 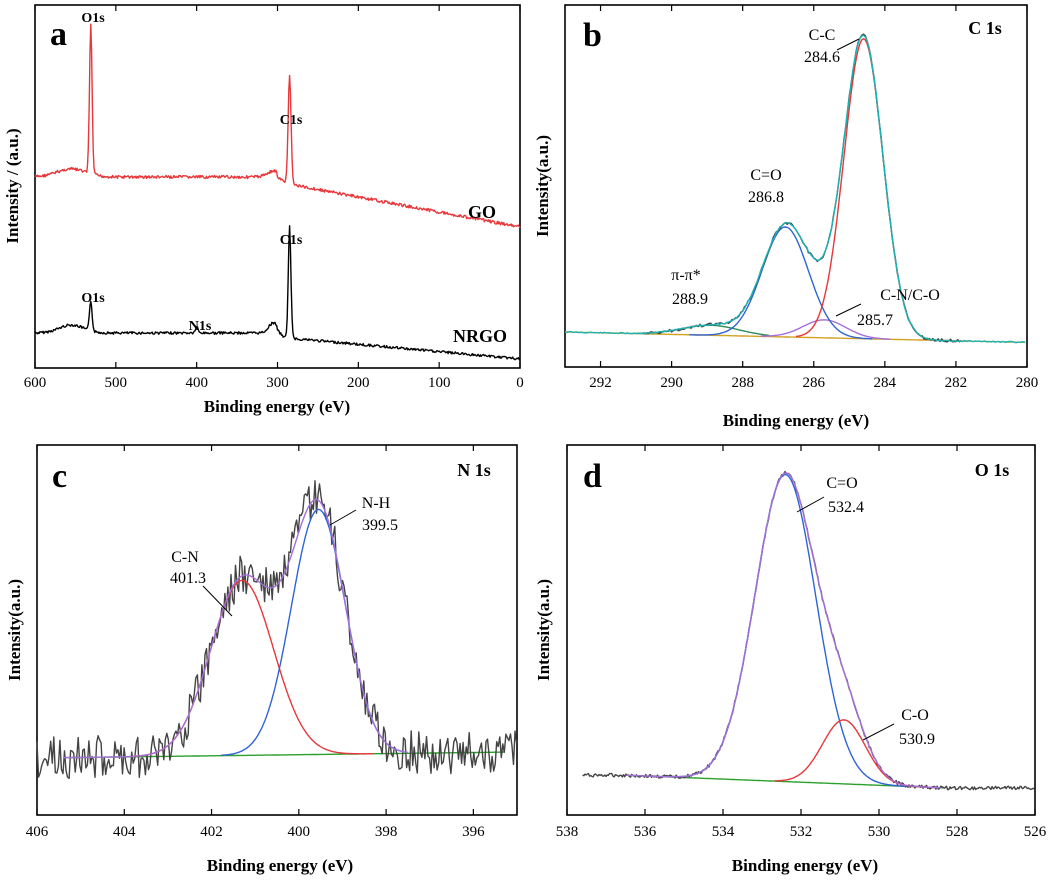 I want to click on panel-d-ylabel: Intensity(a.u.), so click(x=543, y=630).